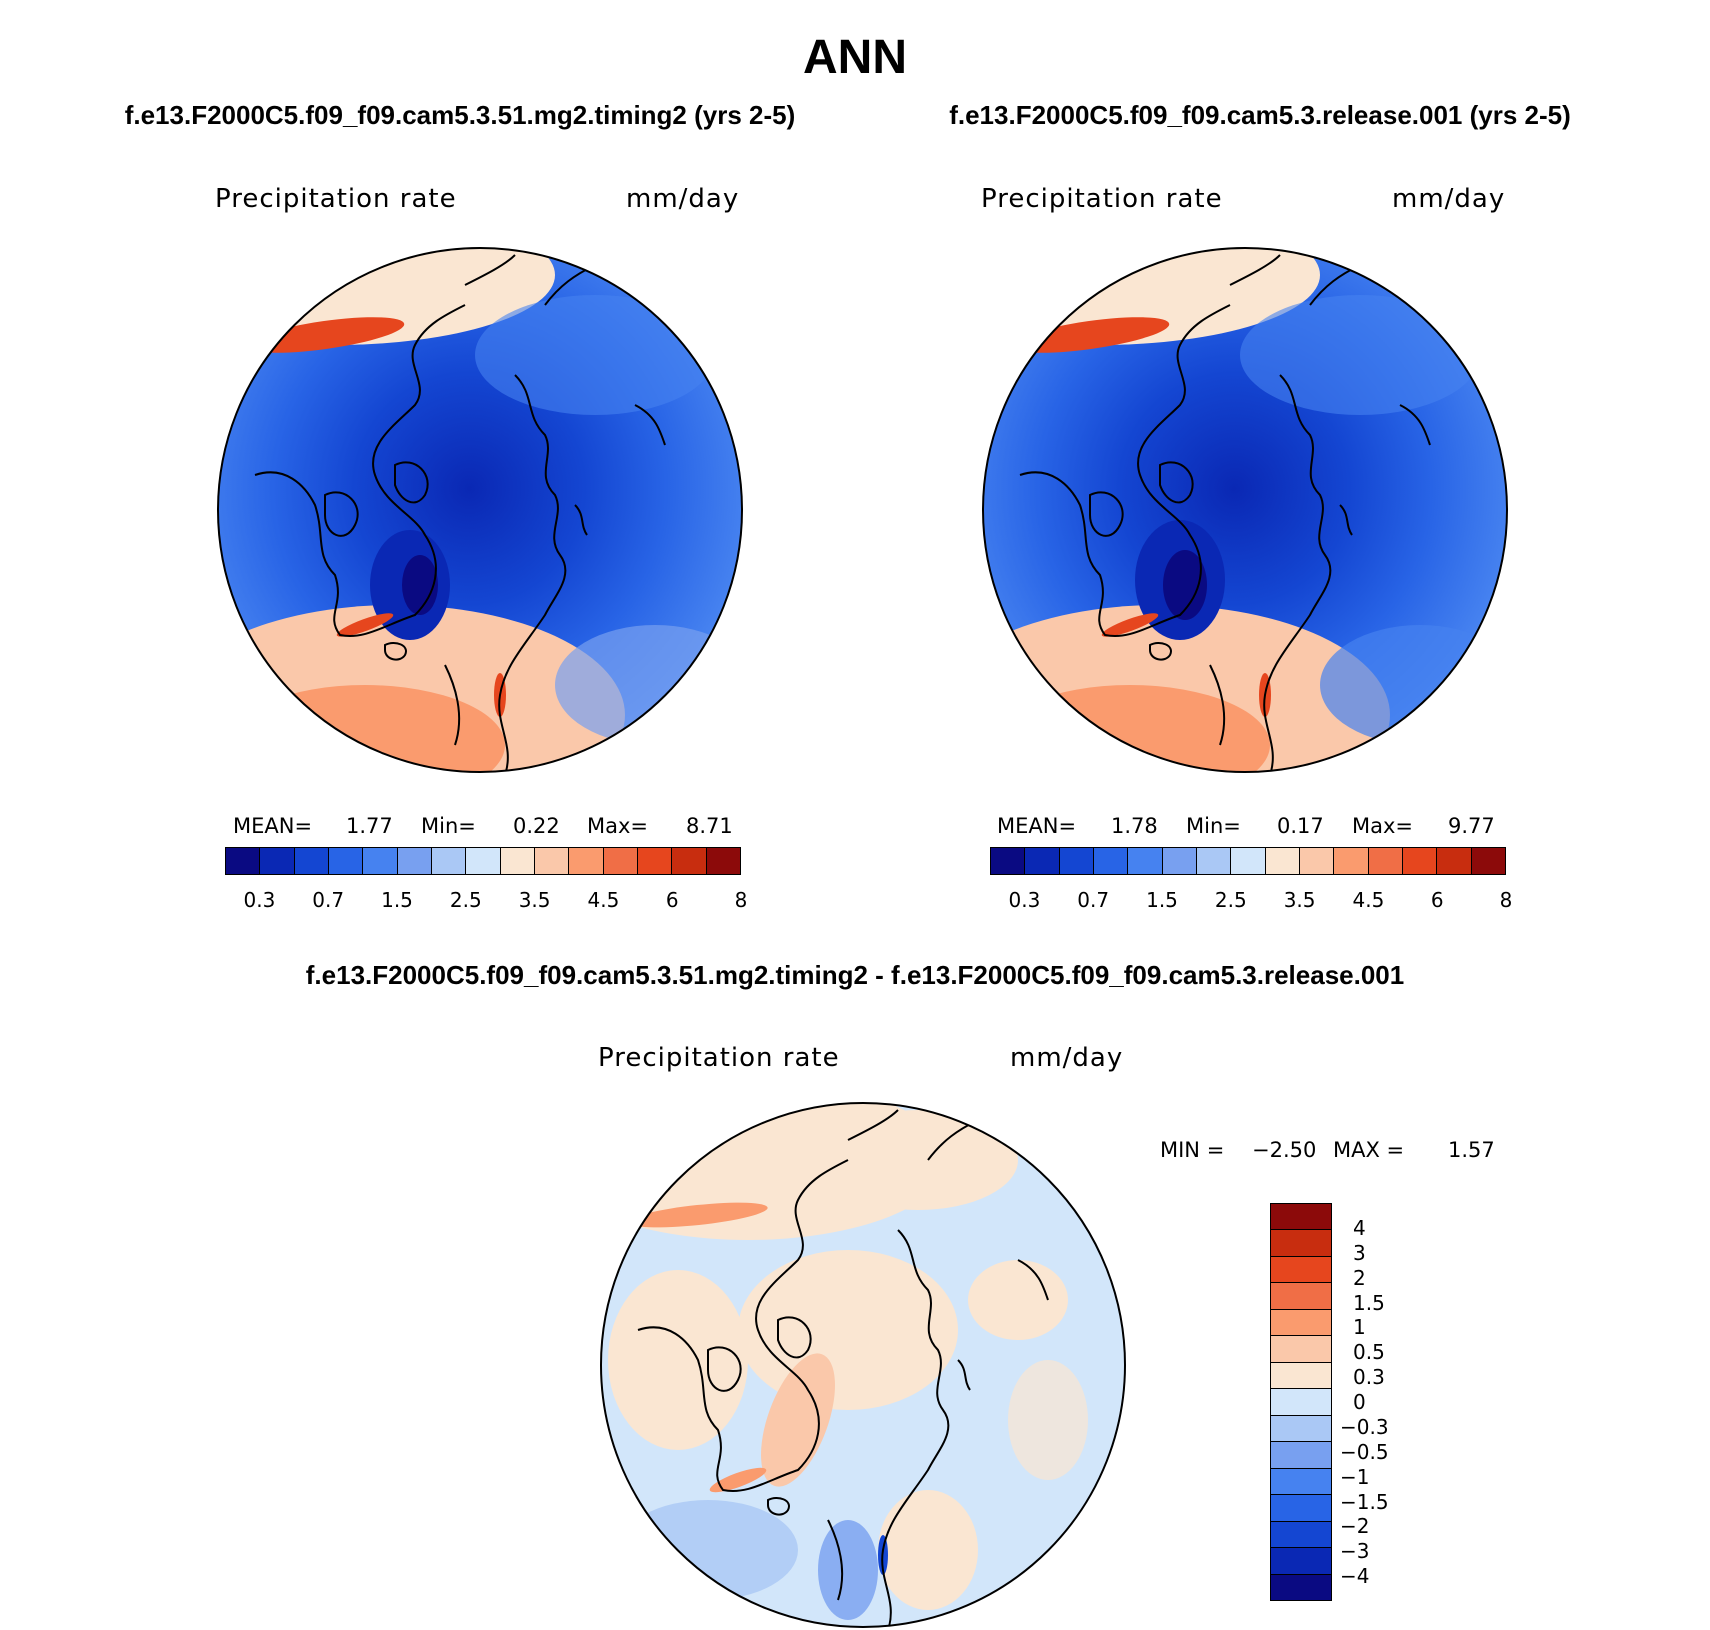 The height and width of the screenshot is (1630, 1710). What do you see at coordinates (719, 1058) in the screenshot?
I see `diff-variable-label: Precipitation rate` at bounding box center [719, 1058].